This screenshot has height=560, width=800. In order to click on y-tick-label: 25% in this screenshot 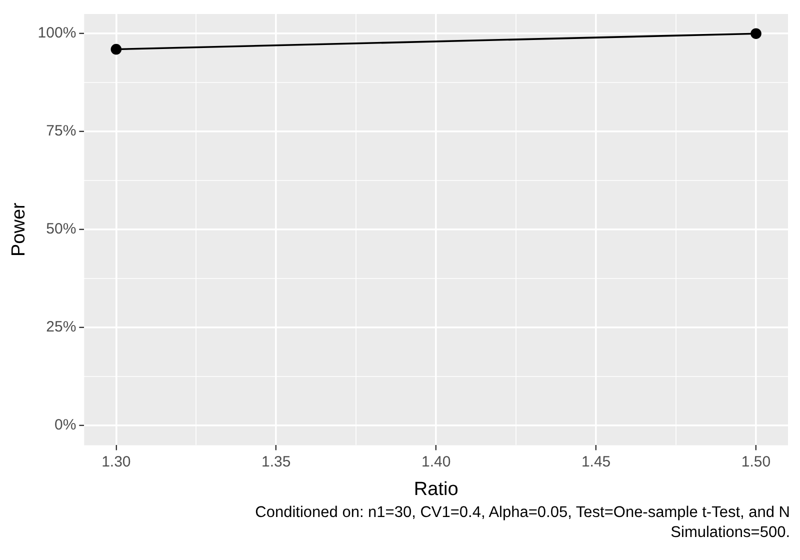, I will do `click(61, 327)`.